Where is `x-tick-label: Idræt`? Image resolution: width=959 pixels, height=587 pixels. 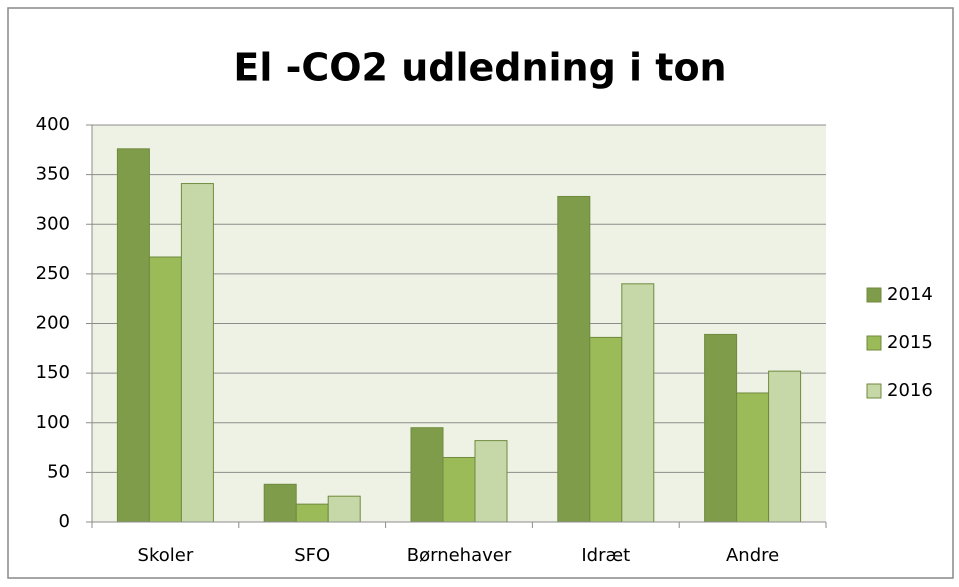
x-tick-label: Idræt is located at coordinates (605, 555).